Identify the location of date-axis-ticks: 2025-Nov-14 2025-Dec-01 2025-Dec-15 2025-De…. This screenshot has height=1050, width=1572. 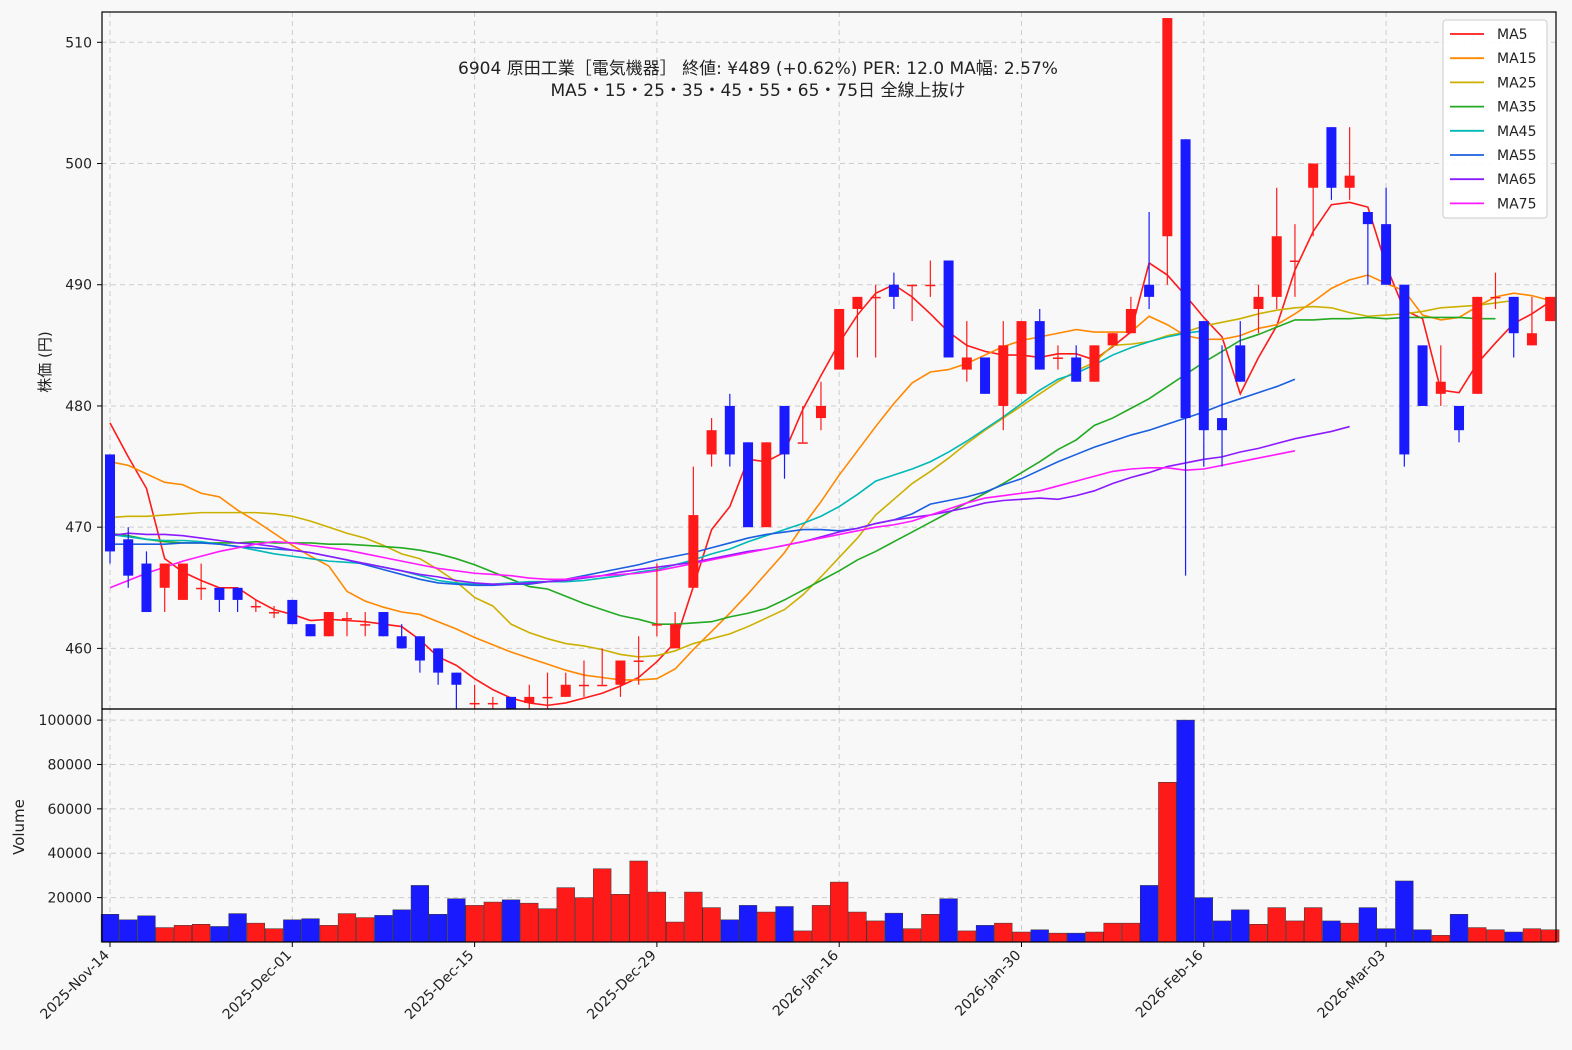
(713, 982).